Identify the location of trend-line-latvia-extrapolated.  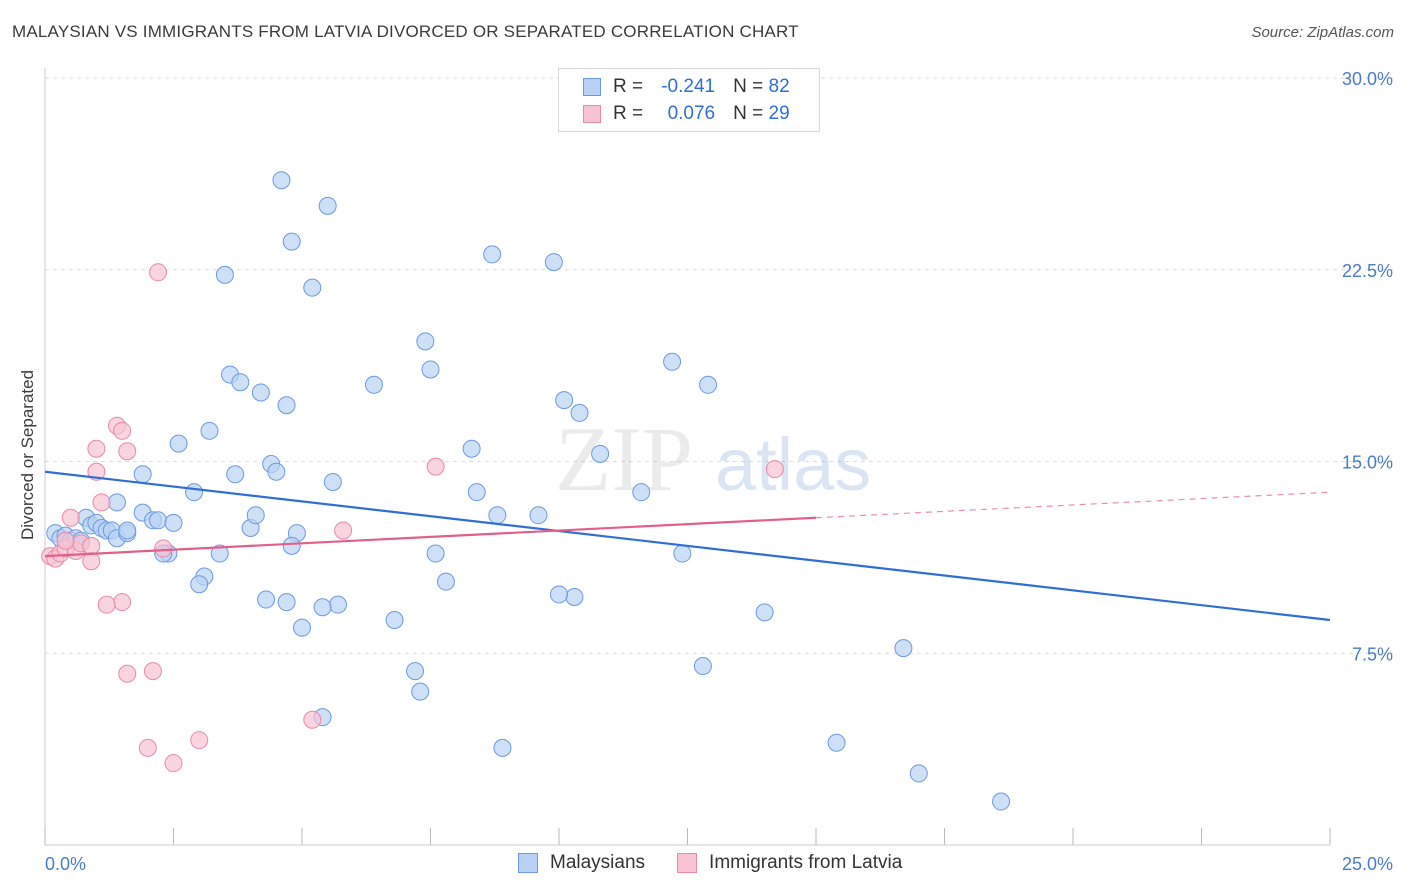
(1073, 505).